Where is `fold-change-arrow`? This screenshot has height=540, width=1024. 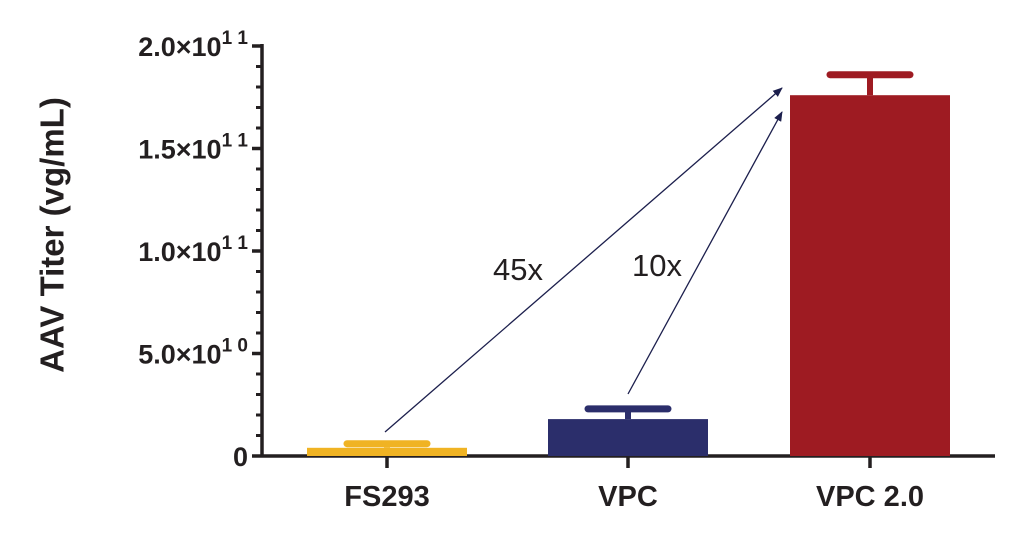 fold-change-arrow is located at coordinates (705, 253).